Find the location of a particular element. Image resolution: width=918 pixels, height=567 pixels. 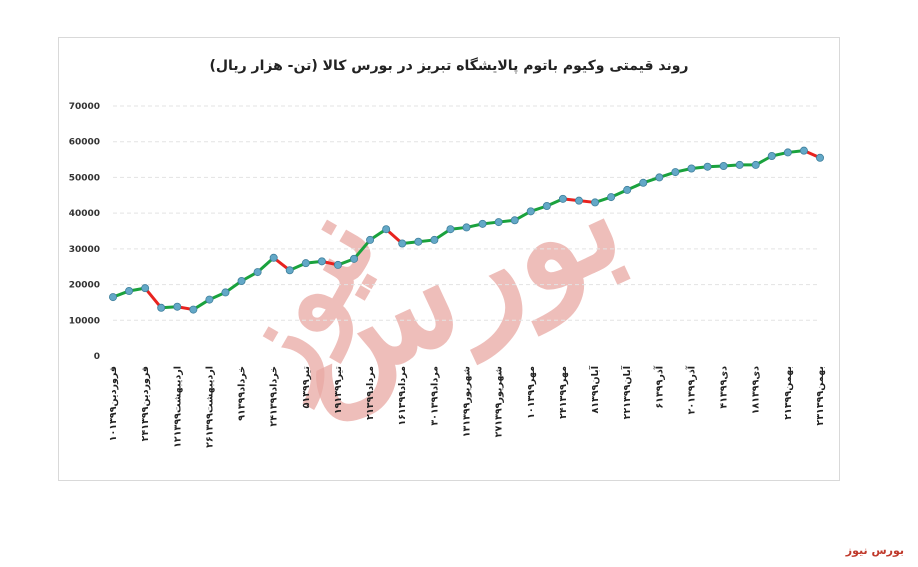

y-tick-label: 60000 is located at coordinates (84, 143).